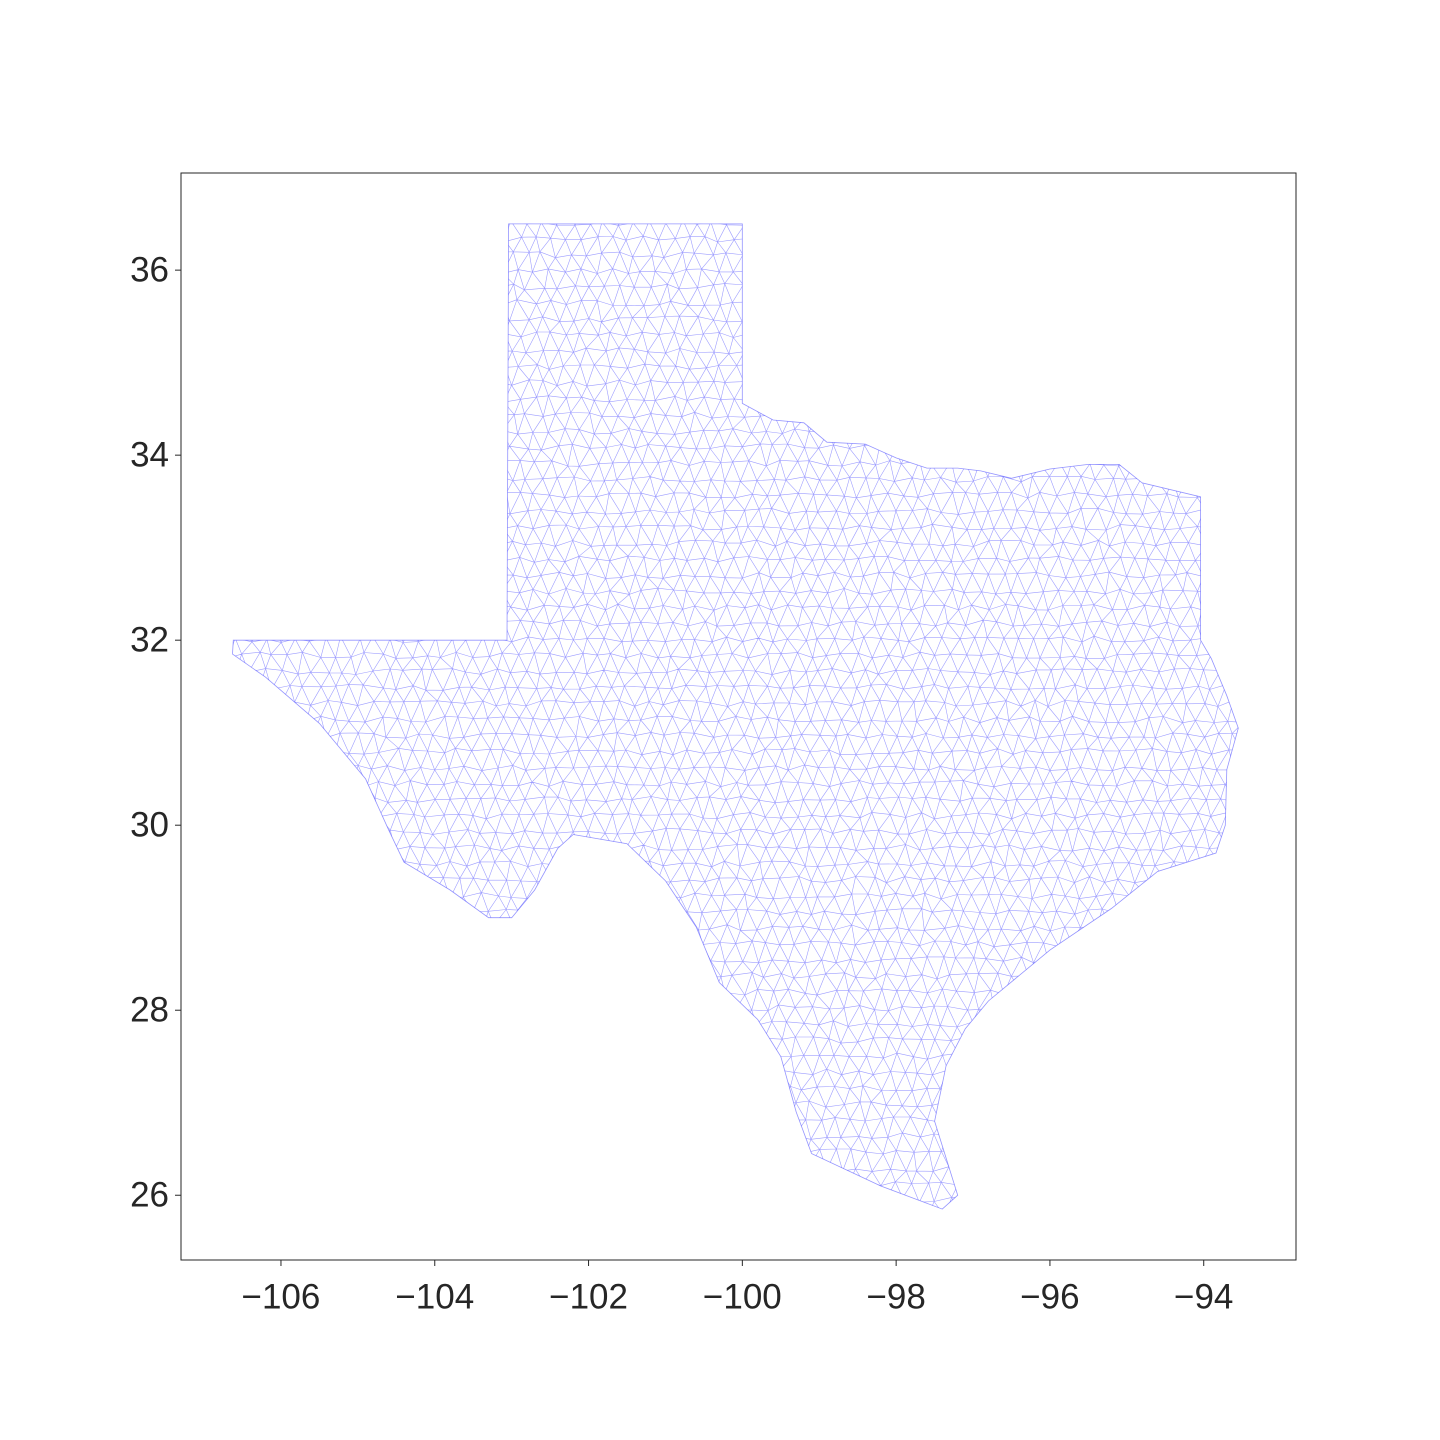 The image size is (1440, 1440). What do you see at coordinates (149, 640) in the screenshot?
I see `y-tick-label: 32` at bounding box center [149, 640].